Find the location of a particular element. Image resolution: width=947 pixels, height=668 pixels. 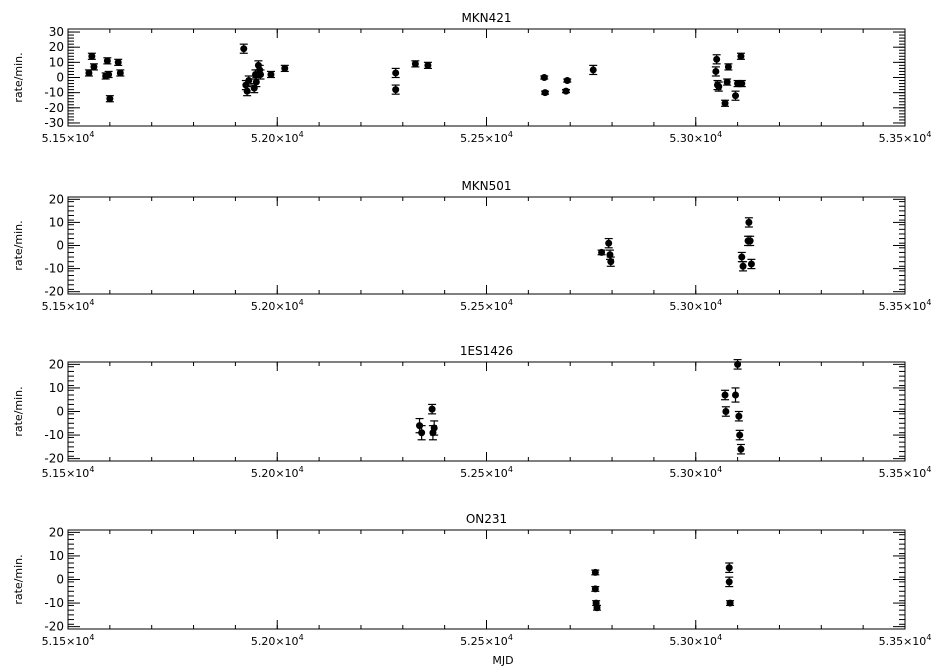

panel-title: MKN421 is located at coordinates (486, 18).